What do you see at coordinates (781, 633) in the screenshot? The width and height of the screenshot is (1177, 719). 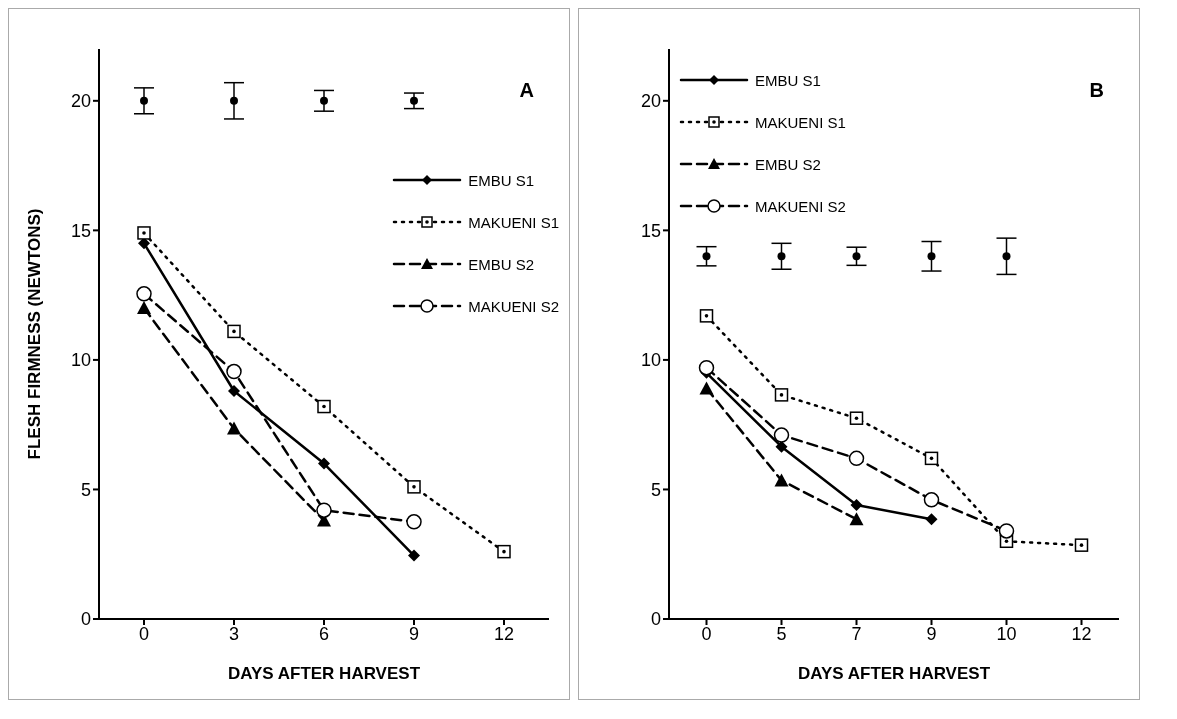 I see `x-tick-label: 5` at bounding box center [781, 633].